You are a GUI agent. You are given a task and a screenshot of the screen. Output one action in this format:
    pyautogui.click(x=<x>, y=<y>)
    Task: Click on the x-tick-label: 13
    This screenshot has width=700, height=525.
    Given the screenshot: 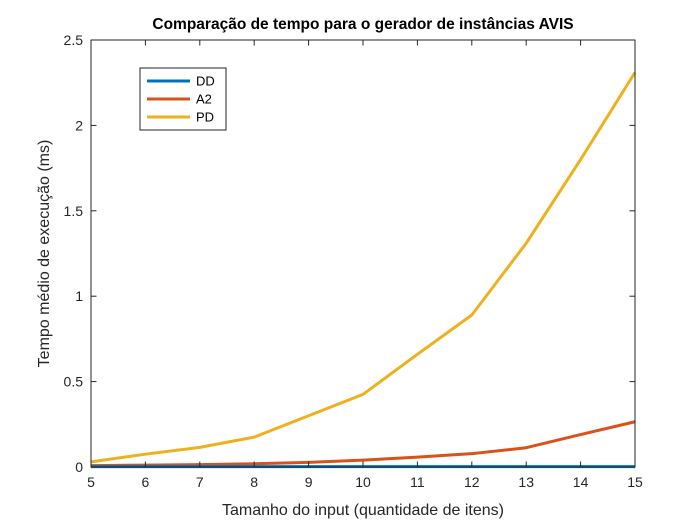 What is the action you would take?
    pyautogui.click(x=526, y=482)
    